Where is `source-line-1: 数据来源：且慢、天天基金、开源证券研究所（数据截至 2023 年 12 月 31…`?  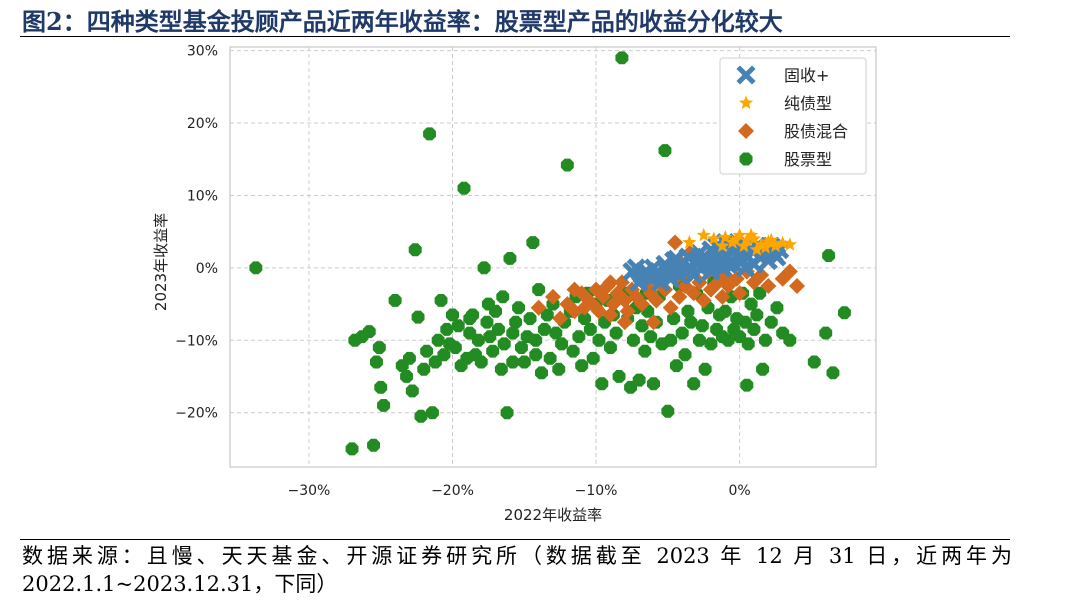 source-line-1: 数据来源：且慢、天天基金、开源证券研究所（数据截至 2023 年 12 月 31… is located at coordinates (517, 556).